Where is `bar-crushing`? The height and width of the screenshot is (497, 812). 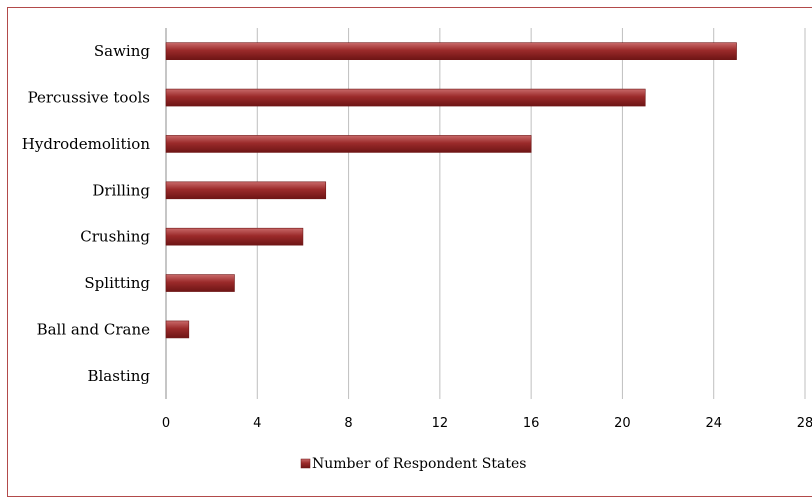 bar-crushing is located at coordinates (234, 236).